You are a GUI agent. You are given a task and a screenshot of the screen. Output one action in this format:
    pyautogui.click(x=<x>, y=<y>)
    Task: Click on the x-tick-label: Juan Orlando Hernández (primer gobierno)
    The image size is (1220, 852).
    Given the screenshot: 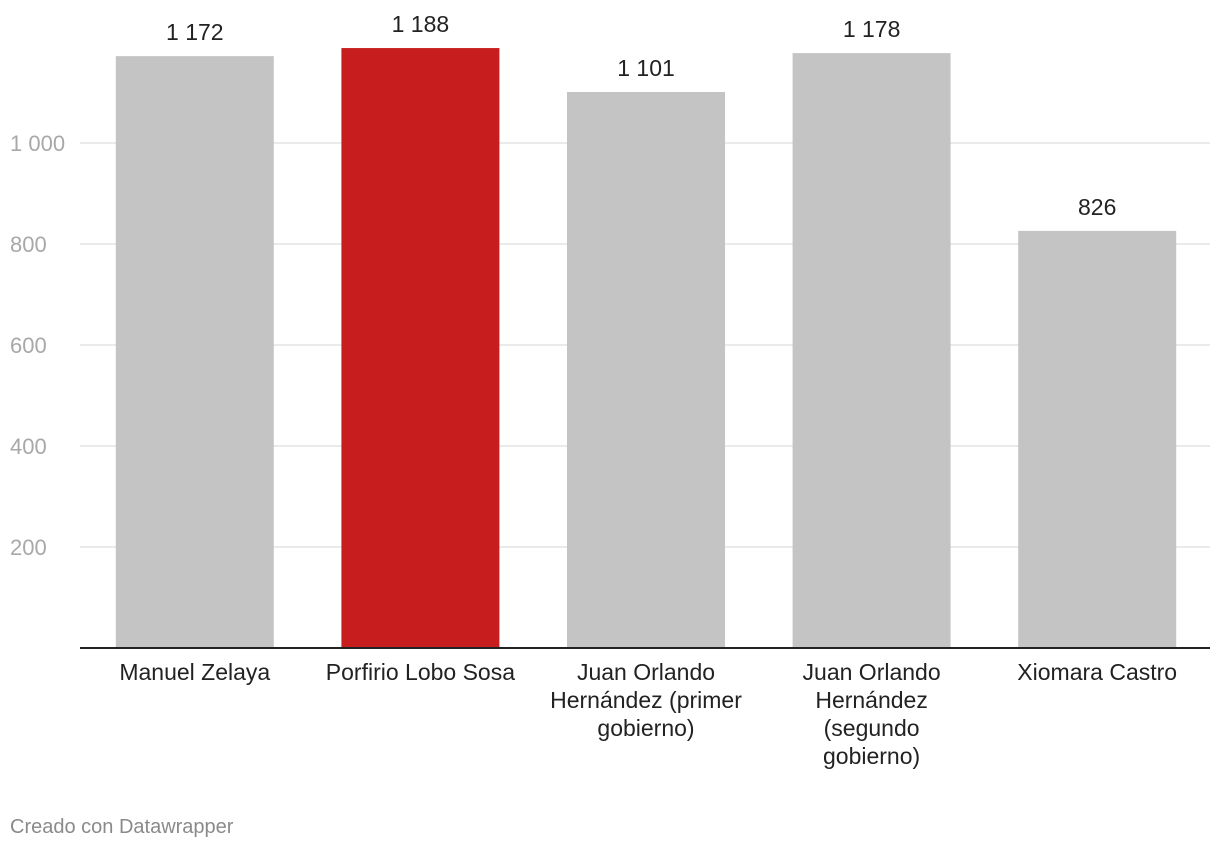 What is the action you would take?
    pyautogui.click(x=646, y=700)
    